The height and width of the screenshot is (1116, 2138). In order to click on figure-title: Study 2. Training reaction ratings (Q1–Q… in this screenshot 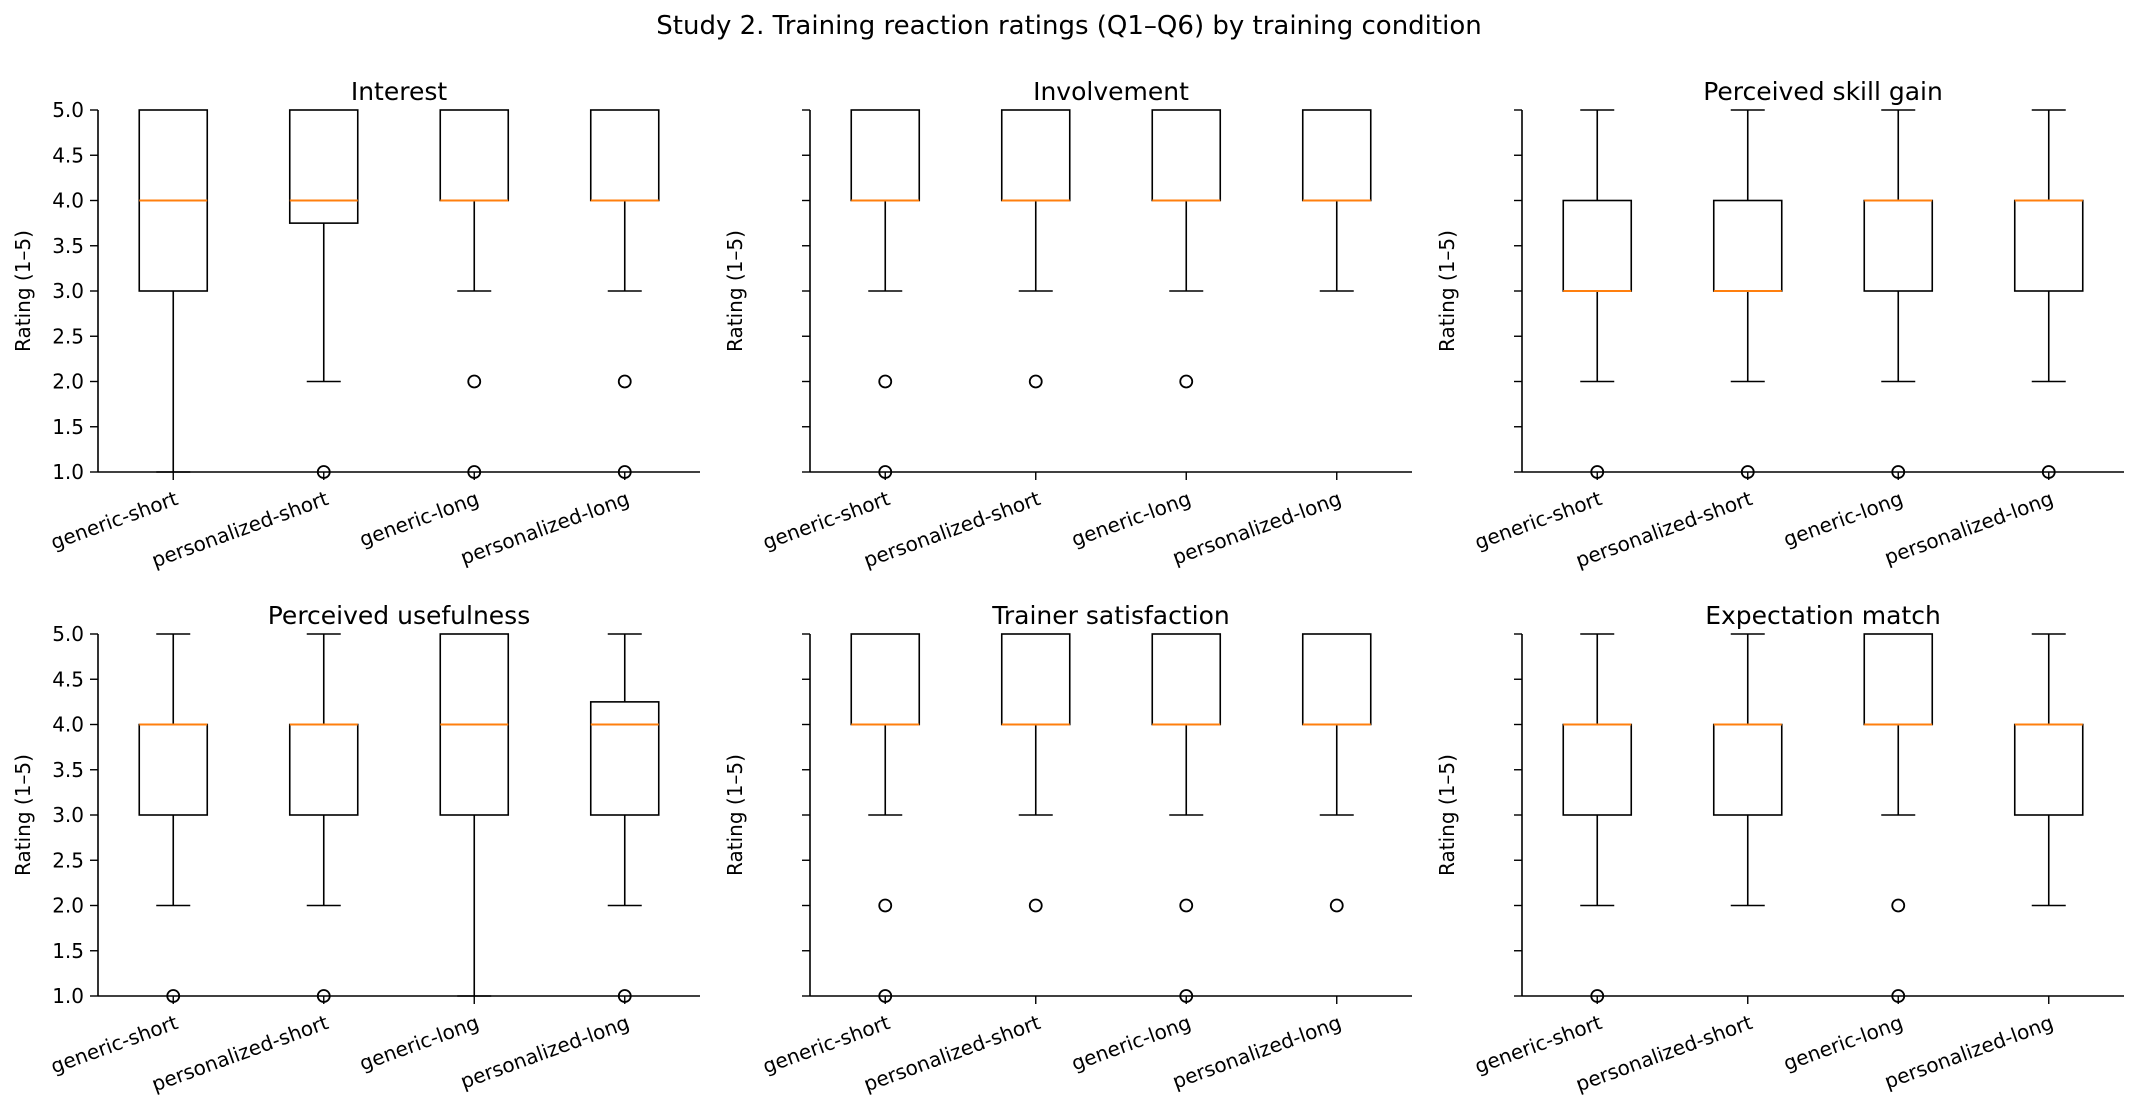, I will do `click(1068, 26)`.